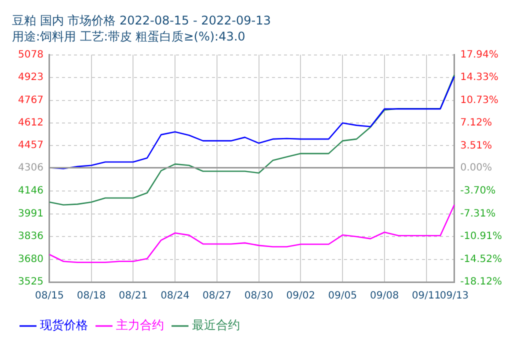 Image resolution: width=520 pixels, height=350 pixels. Describe the element at coordinates (31, 214) in the screenshot. I see `y-tick-label: 3991` at that location.